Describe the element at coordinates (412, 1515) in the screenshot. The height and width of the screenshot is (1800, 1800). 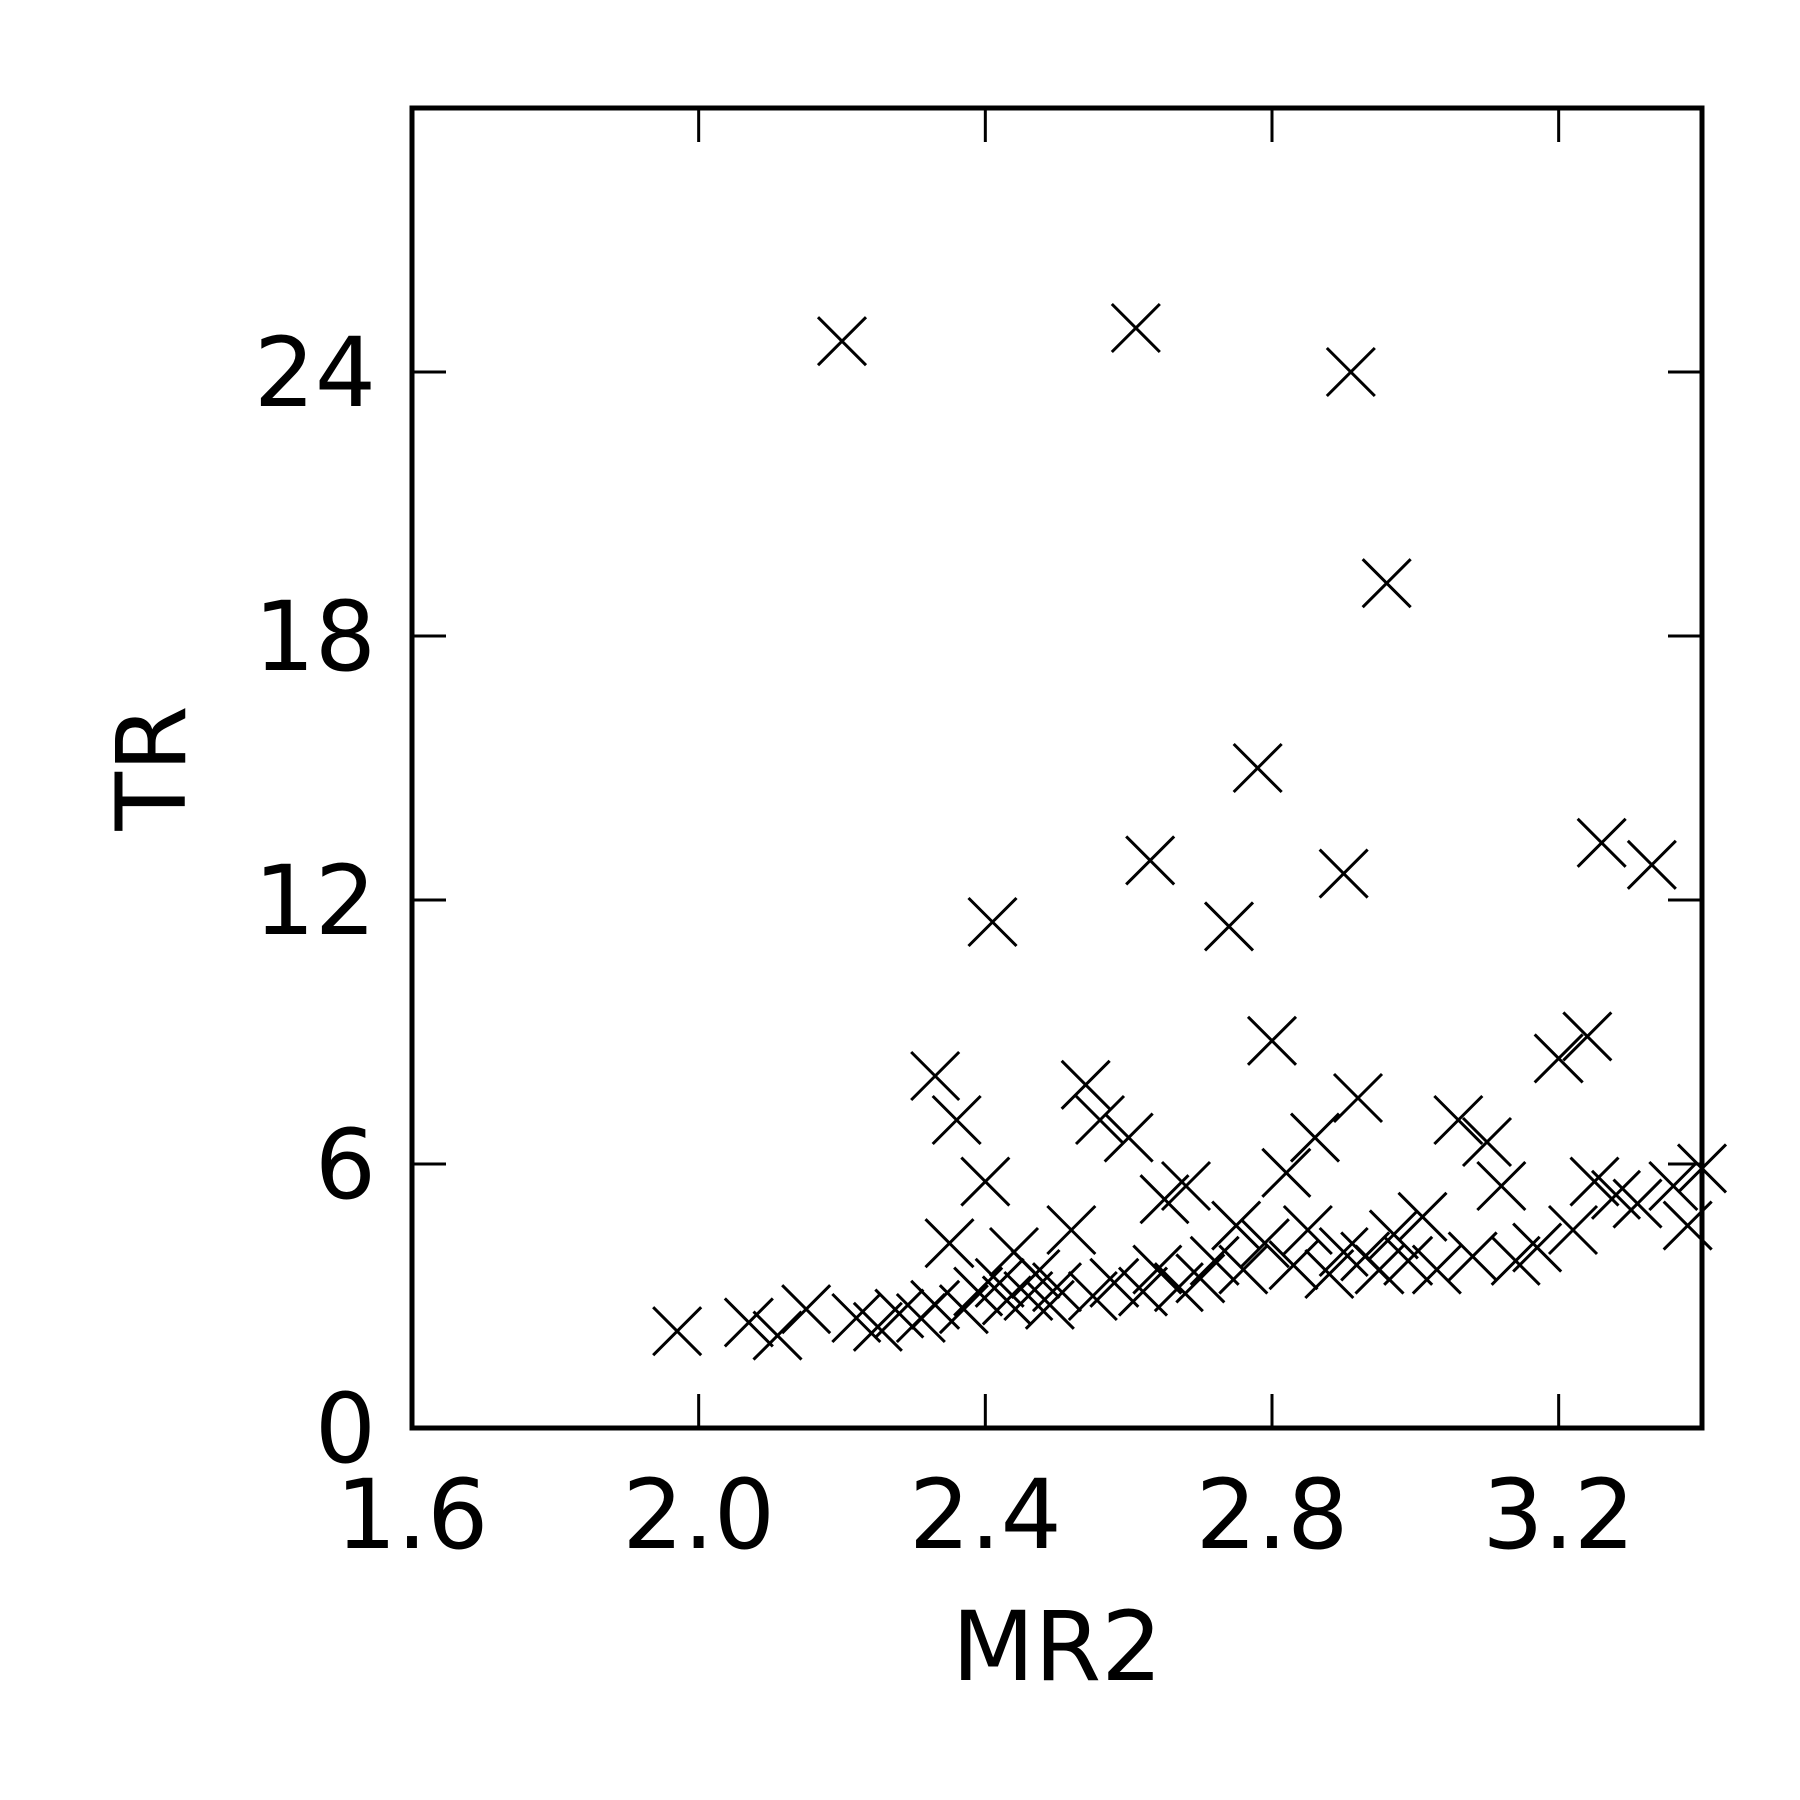
I see `x-tick-label: 1.6` at that location.